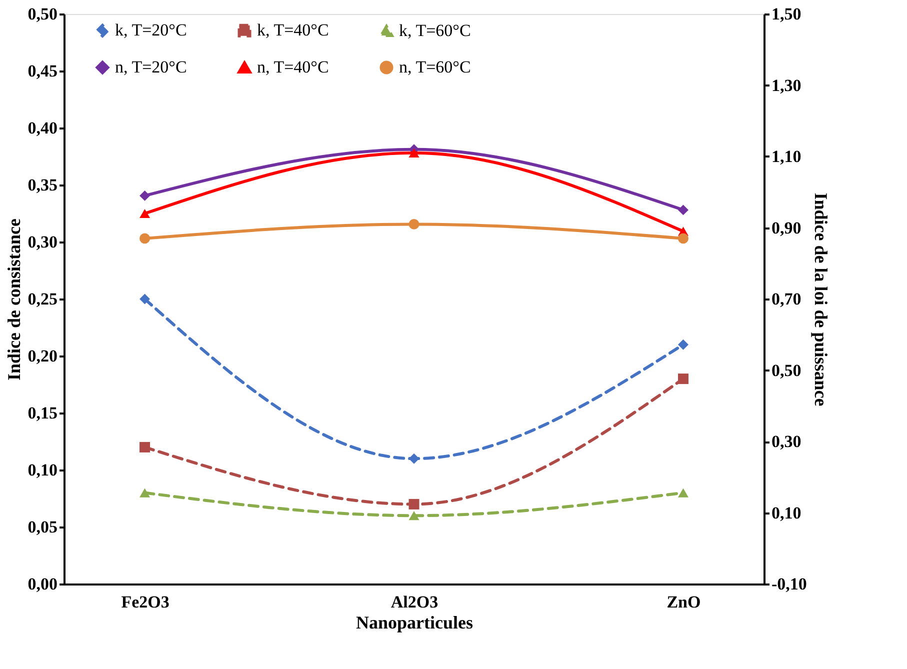 This screenshot has height=669, width=907. Describe the element at coordinates (789, 584) in the screenshot. I see `y2-tick-label: -0,10` at that location.